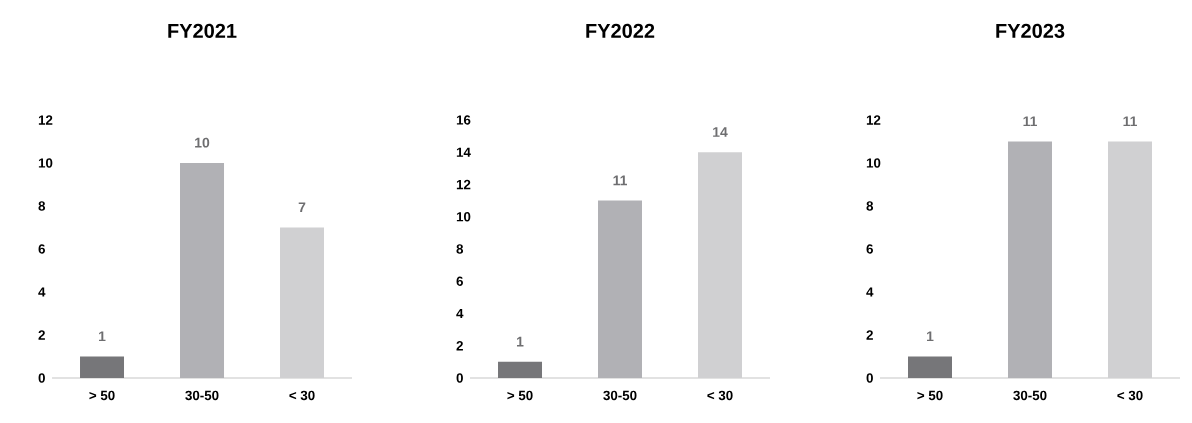  I want to click on y-tick-label: 16, so click(463, 120).